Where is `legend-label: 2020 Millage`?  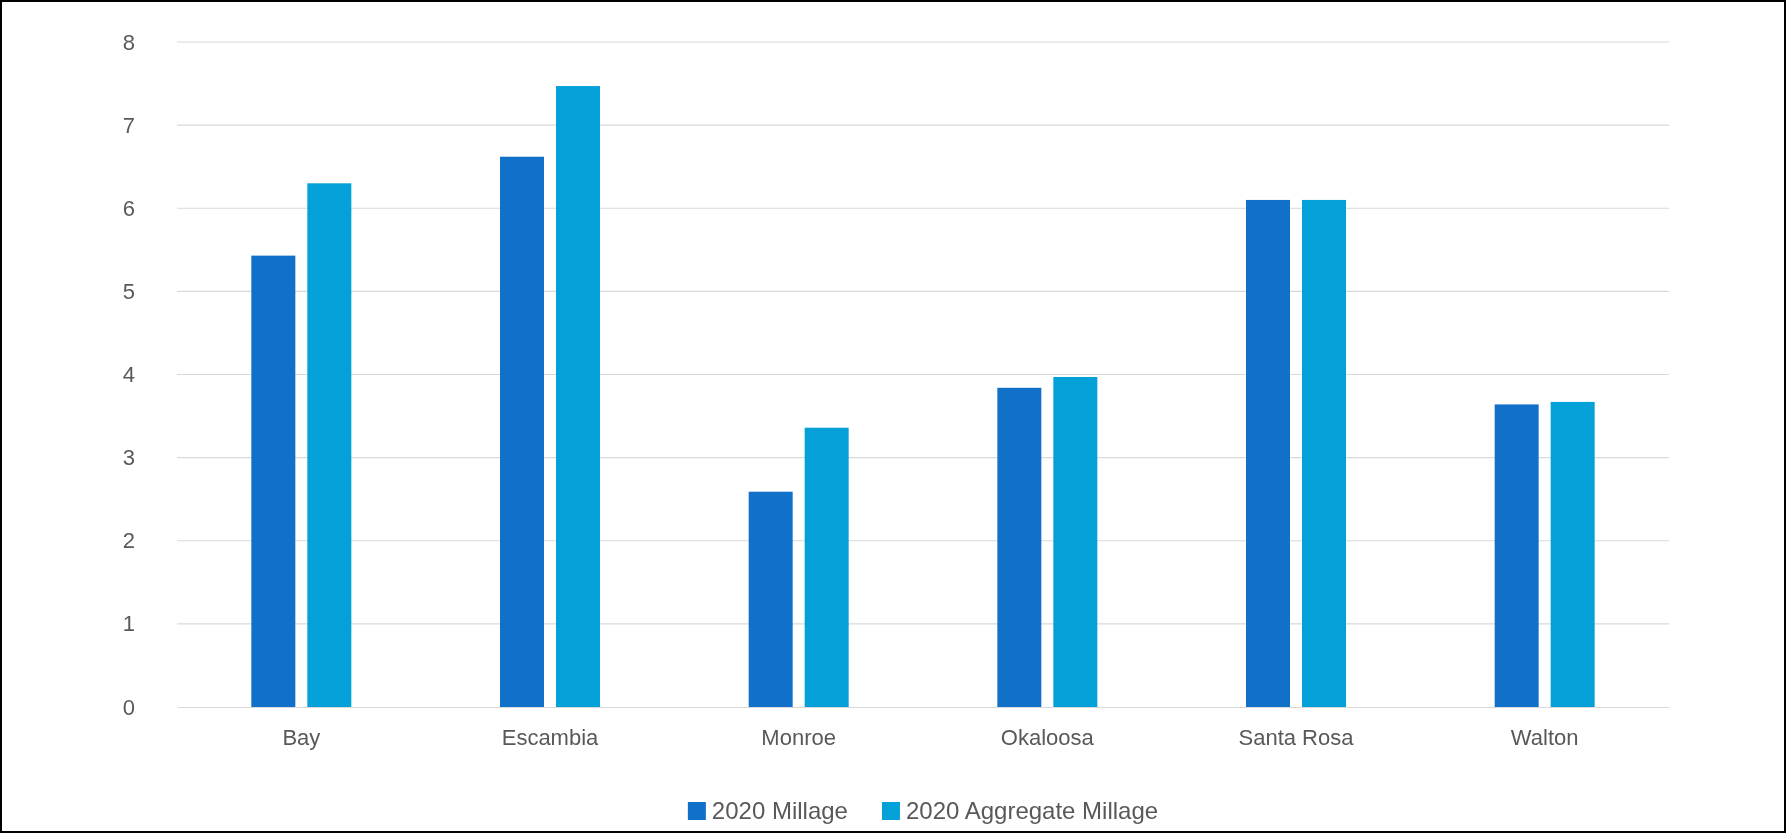 legend-label: 2020 Millage is located at coordinates (779, 810).